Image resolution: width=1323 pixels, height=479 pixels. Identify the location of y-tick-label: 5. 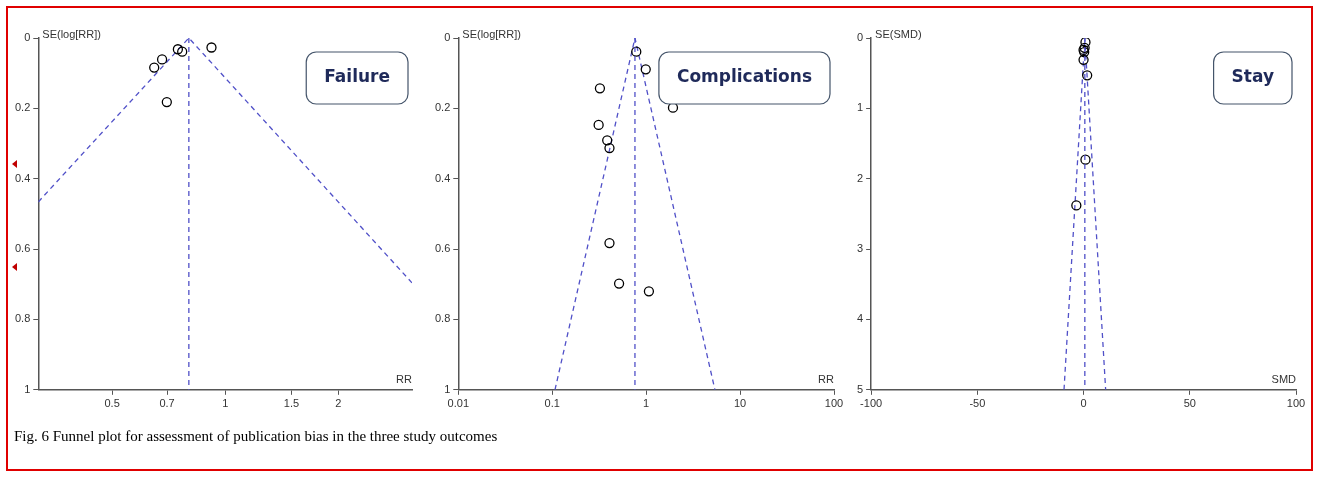
(860, 388).